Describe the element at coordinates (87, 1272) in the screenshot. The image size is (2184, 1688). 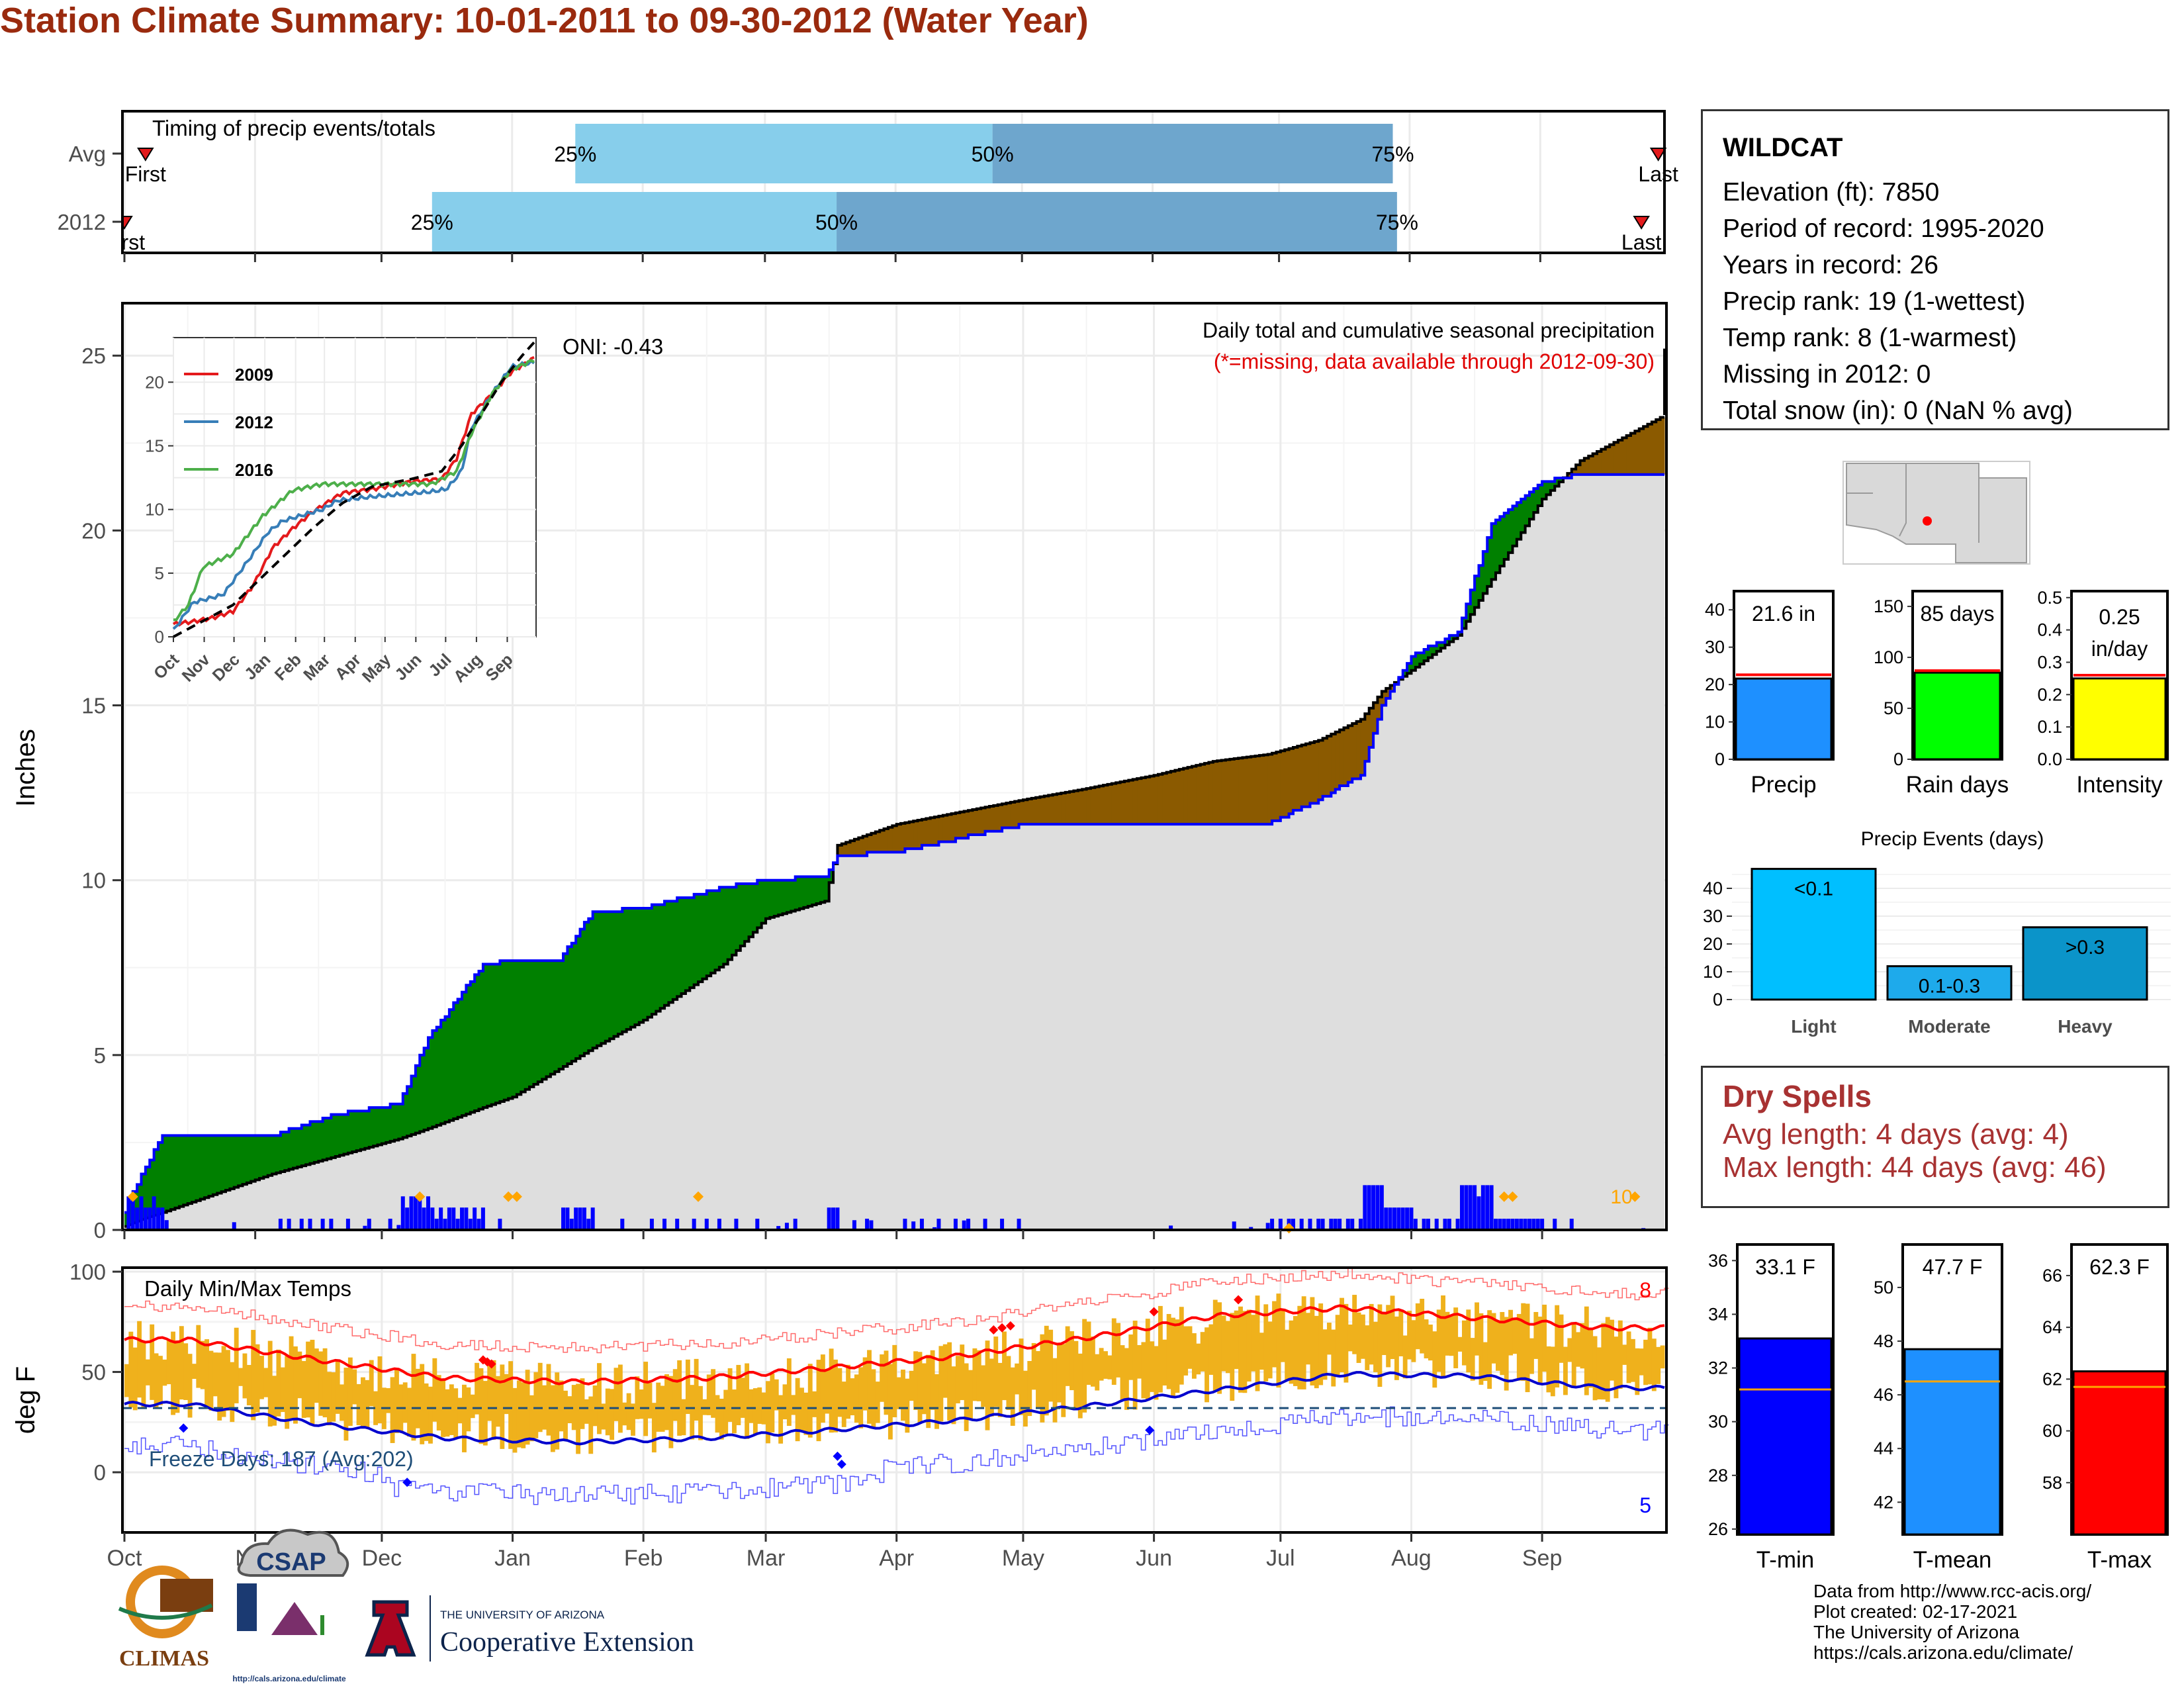
I see `temp-y-tick-label: 100` at that location.